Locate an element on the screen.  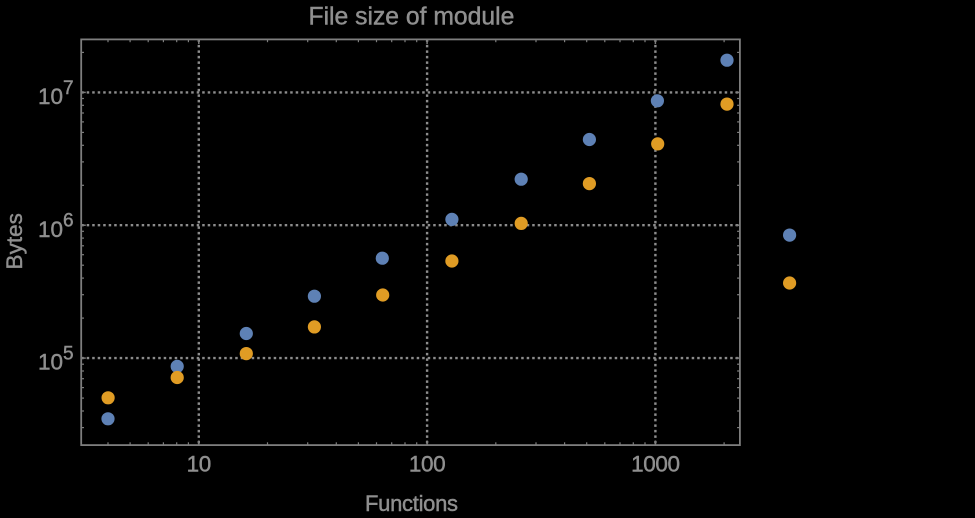
svg-text: 10 is located at coordinates (199, 464).